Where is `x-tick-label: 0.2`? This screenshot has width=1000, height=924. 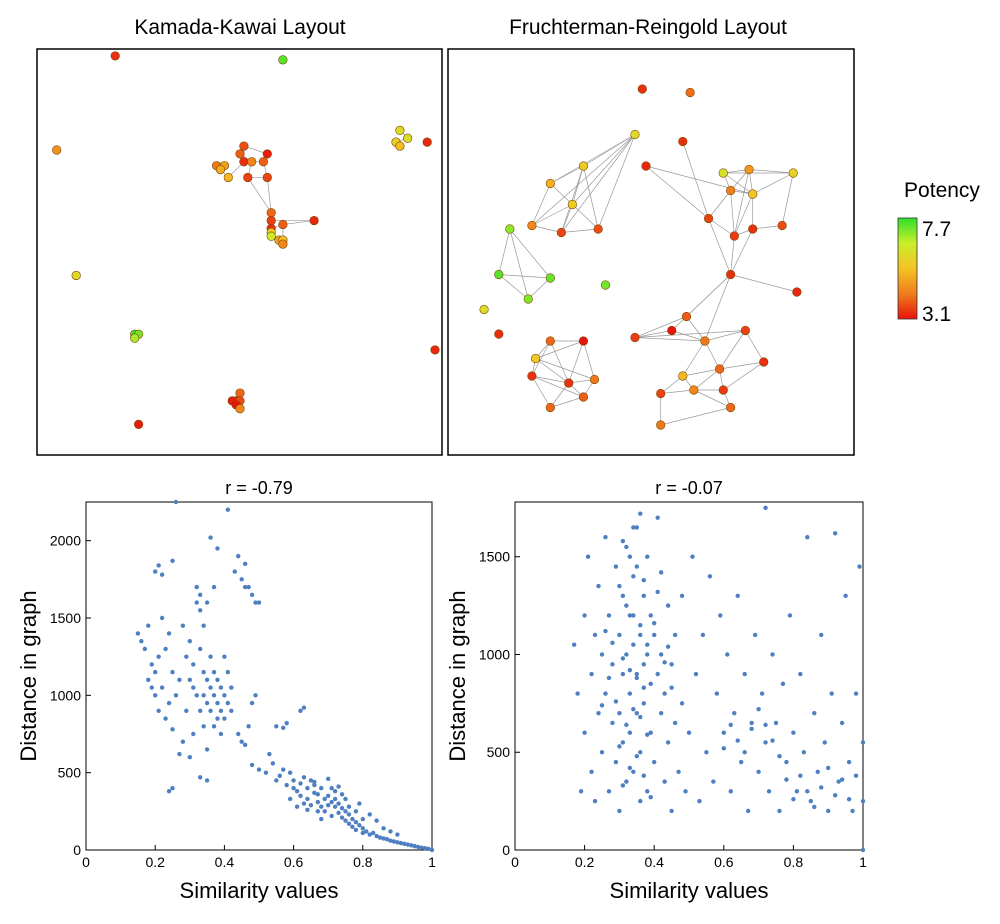
x-tick-label: 0.2 is located at coordinates (585, 862).